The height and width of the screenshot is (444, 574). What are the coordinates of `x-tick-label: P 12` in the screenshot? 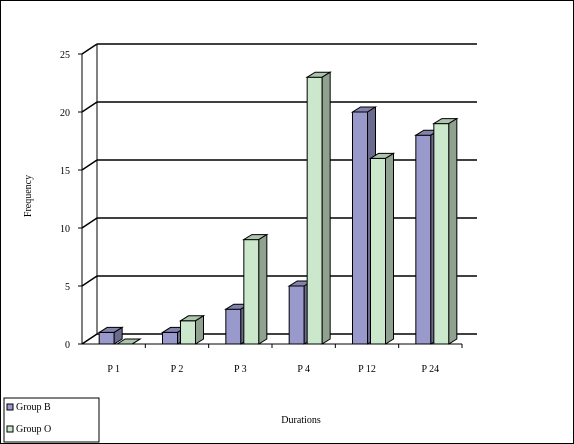 It's located at (367, 369).